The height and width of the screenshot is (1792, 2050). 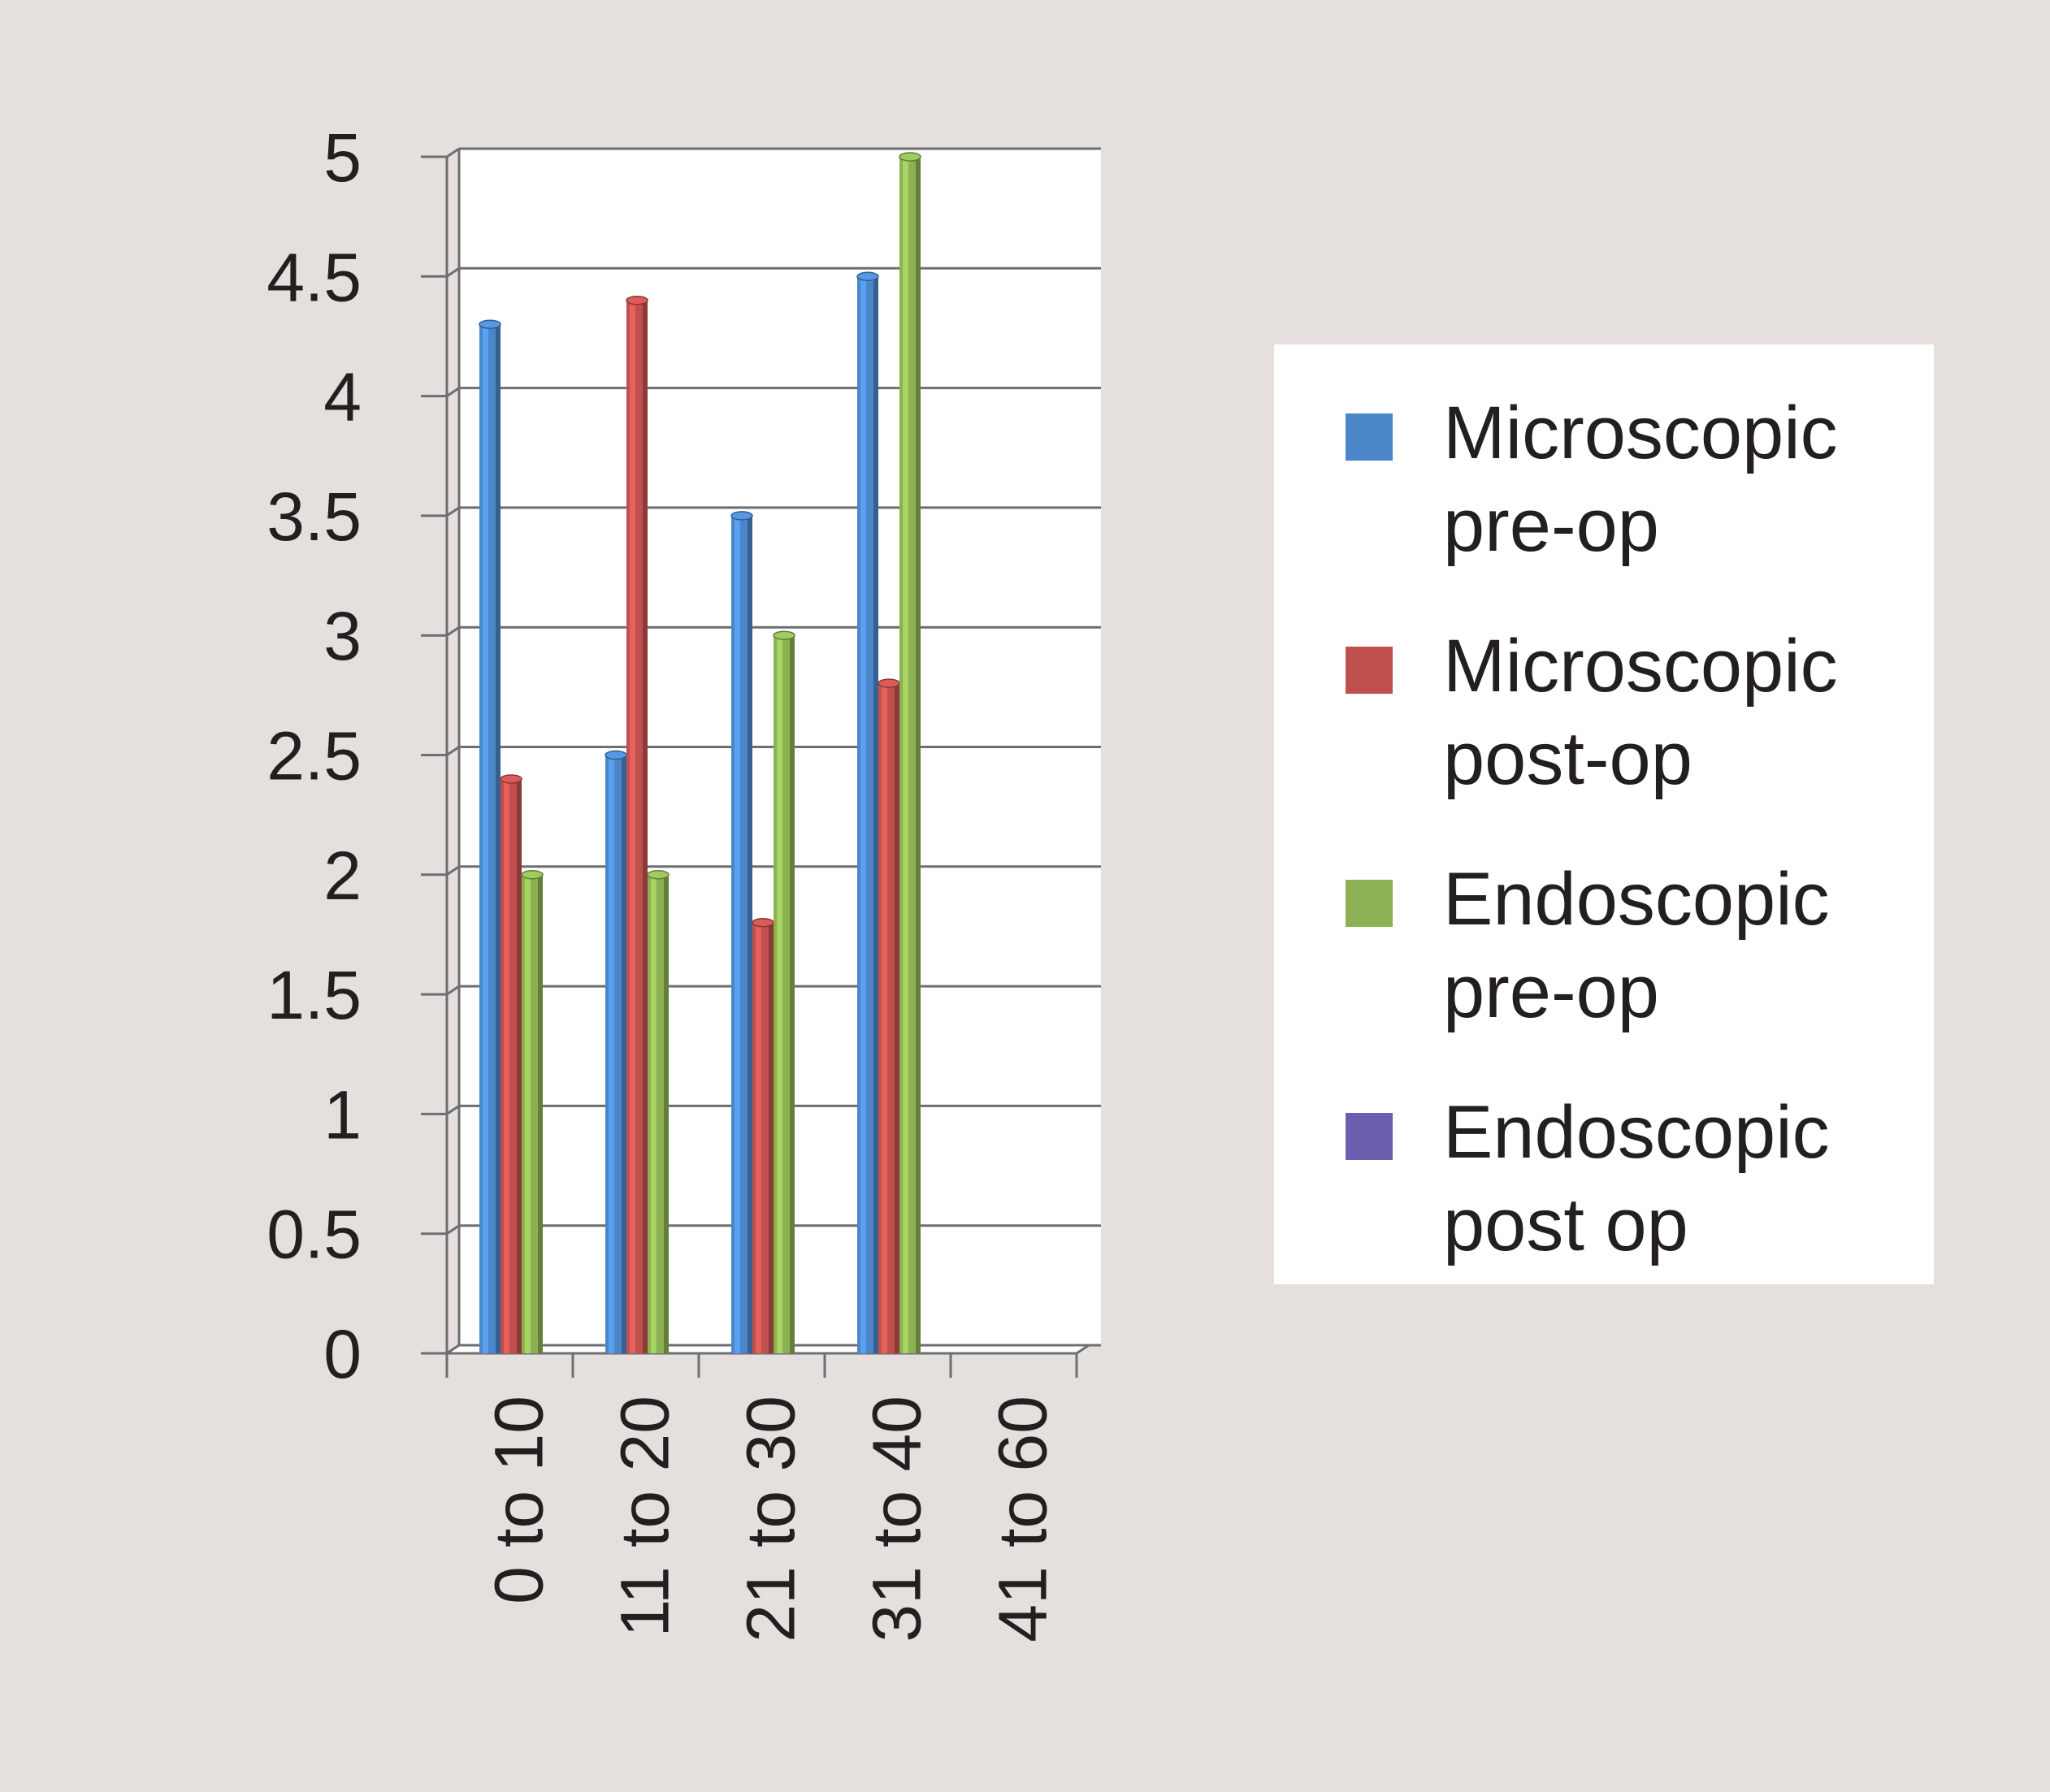 I want to click on x-tick-label: 11 to 20, so click(x=645, y=1517).